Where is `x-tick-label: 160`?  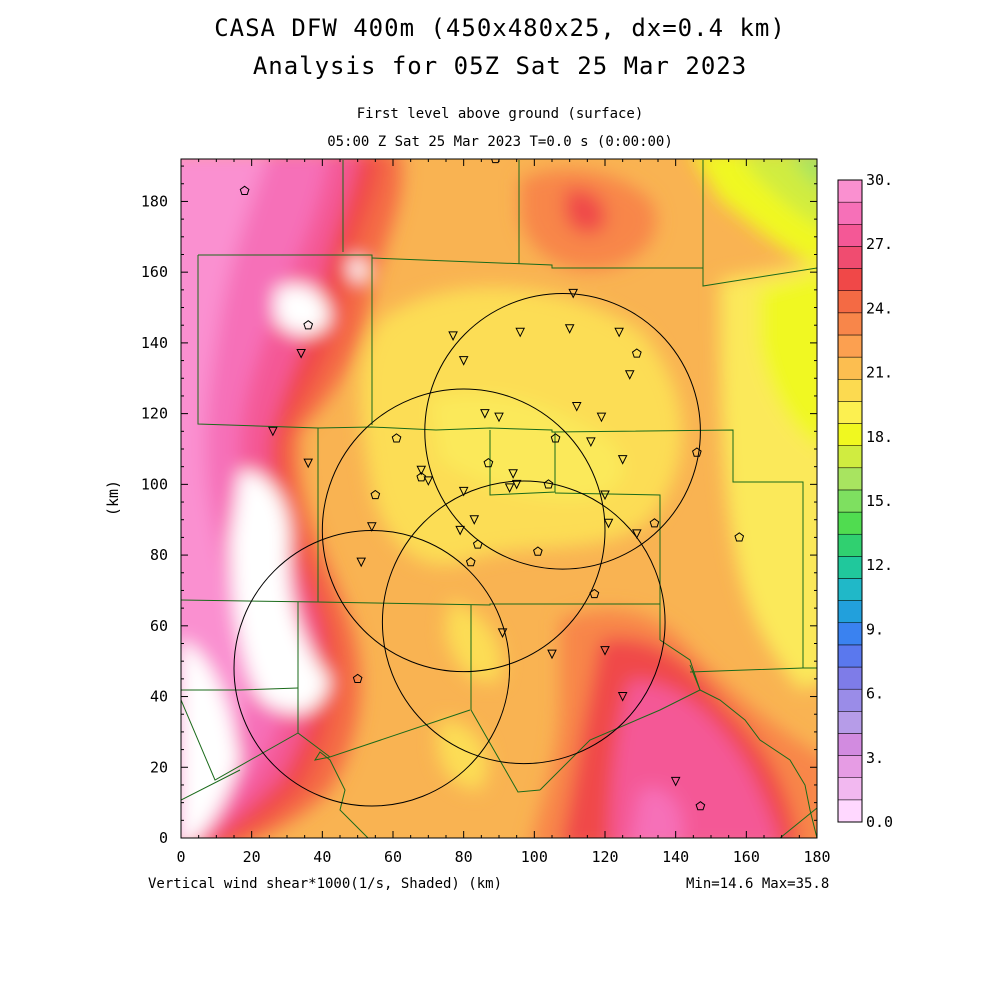
x-tick-label: 160 is located at coordinates (746, 857).